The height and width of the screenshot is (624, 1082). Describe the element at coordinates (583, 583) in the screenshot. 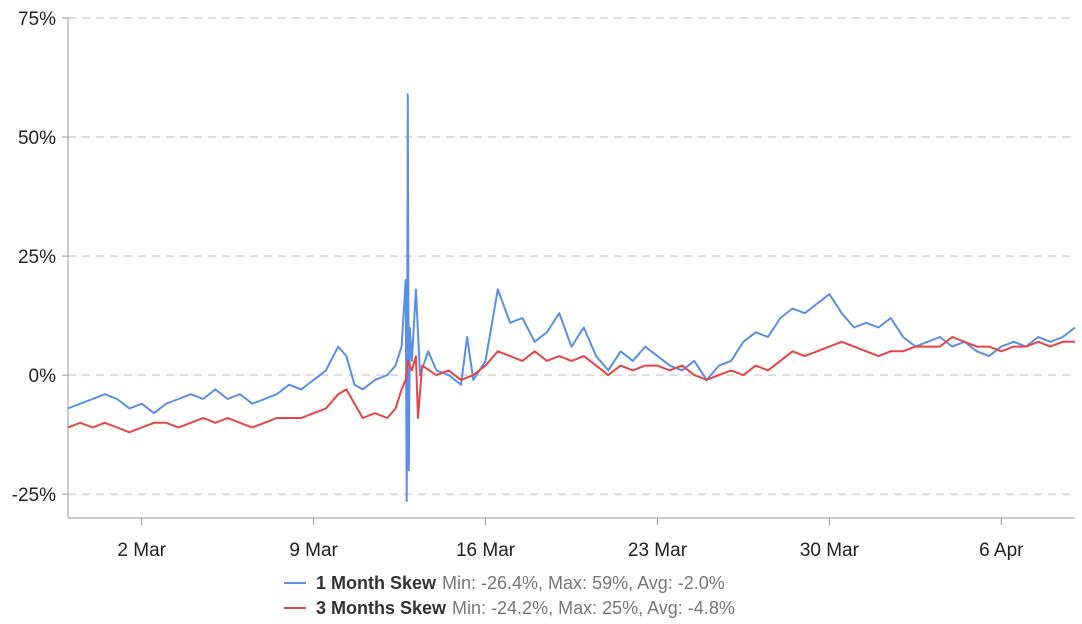

I see `legend-series-stats: Min: -26.4%, Max: 59%, Avg: -2.0%` at that location.